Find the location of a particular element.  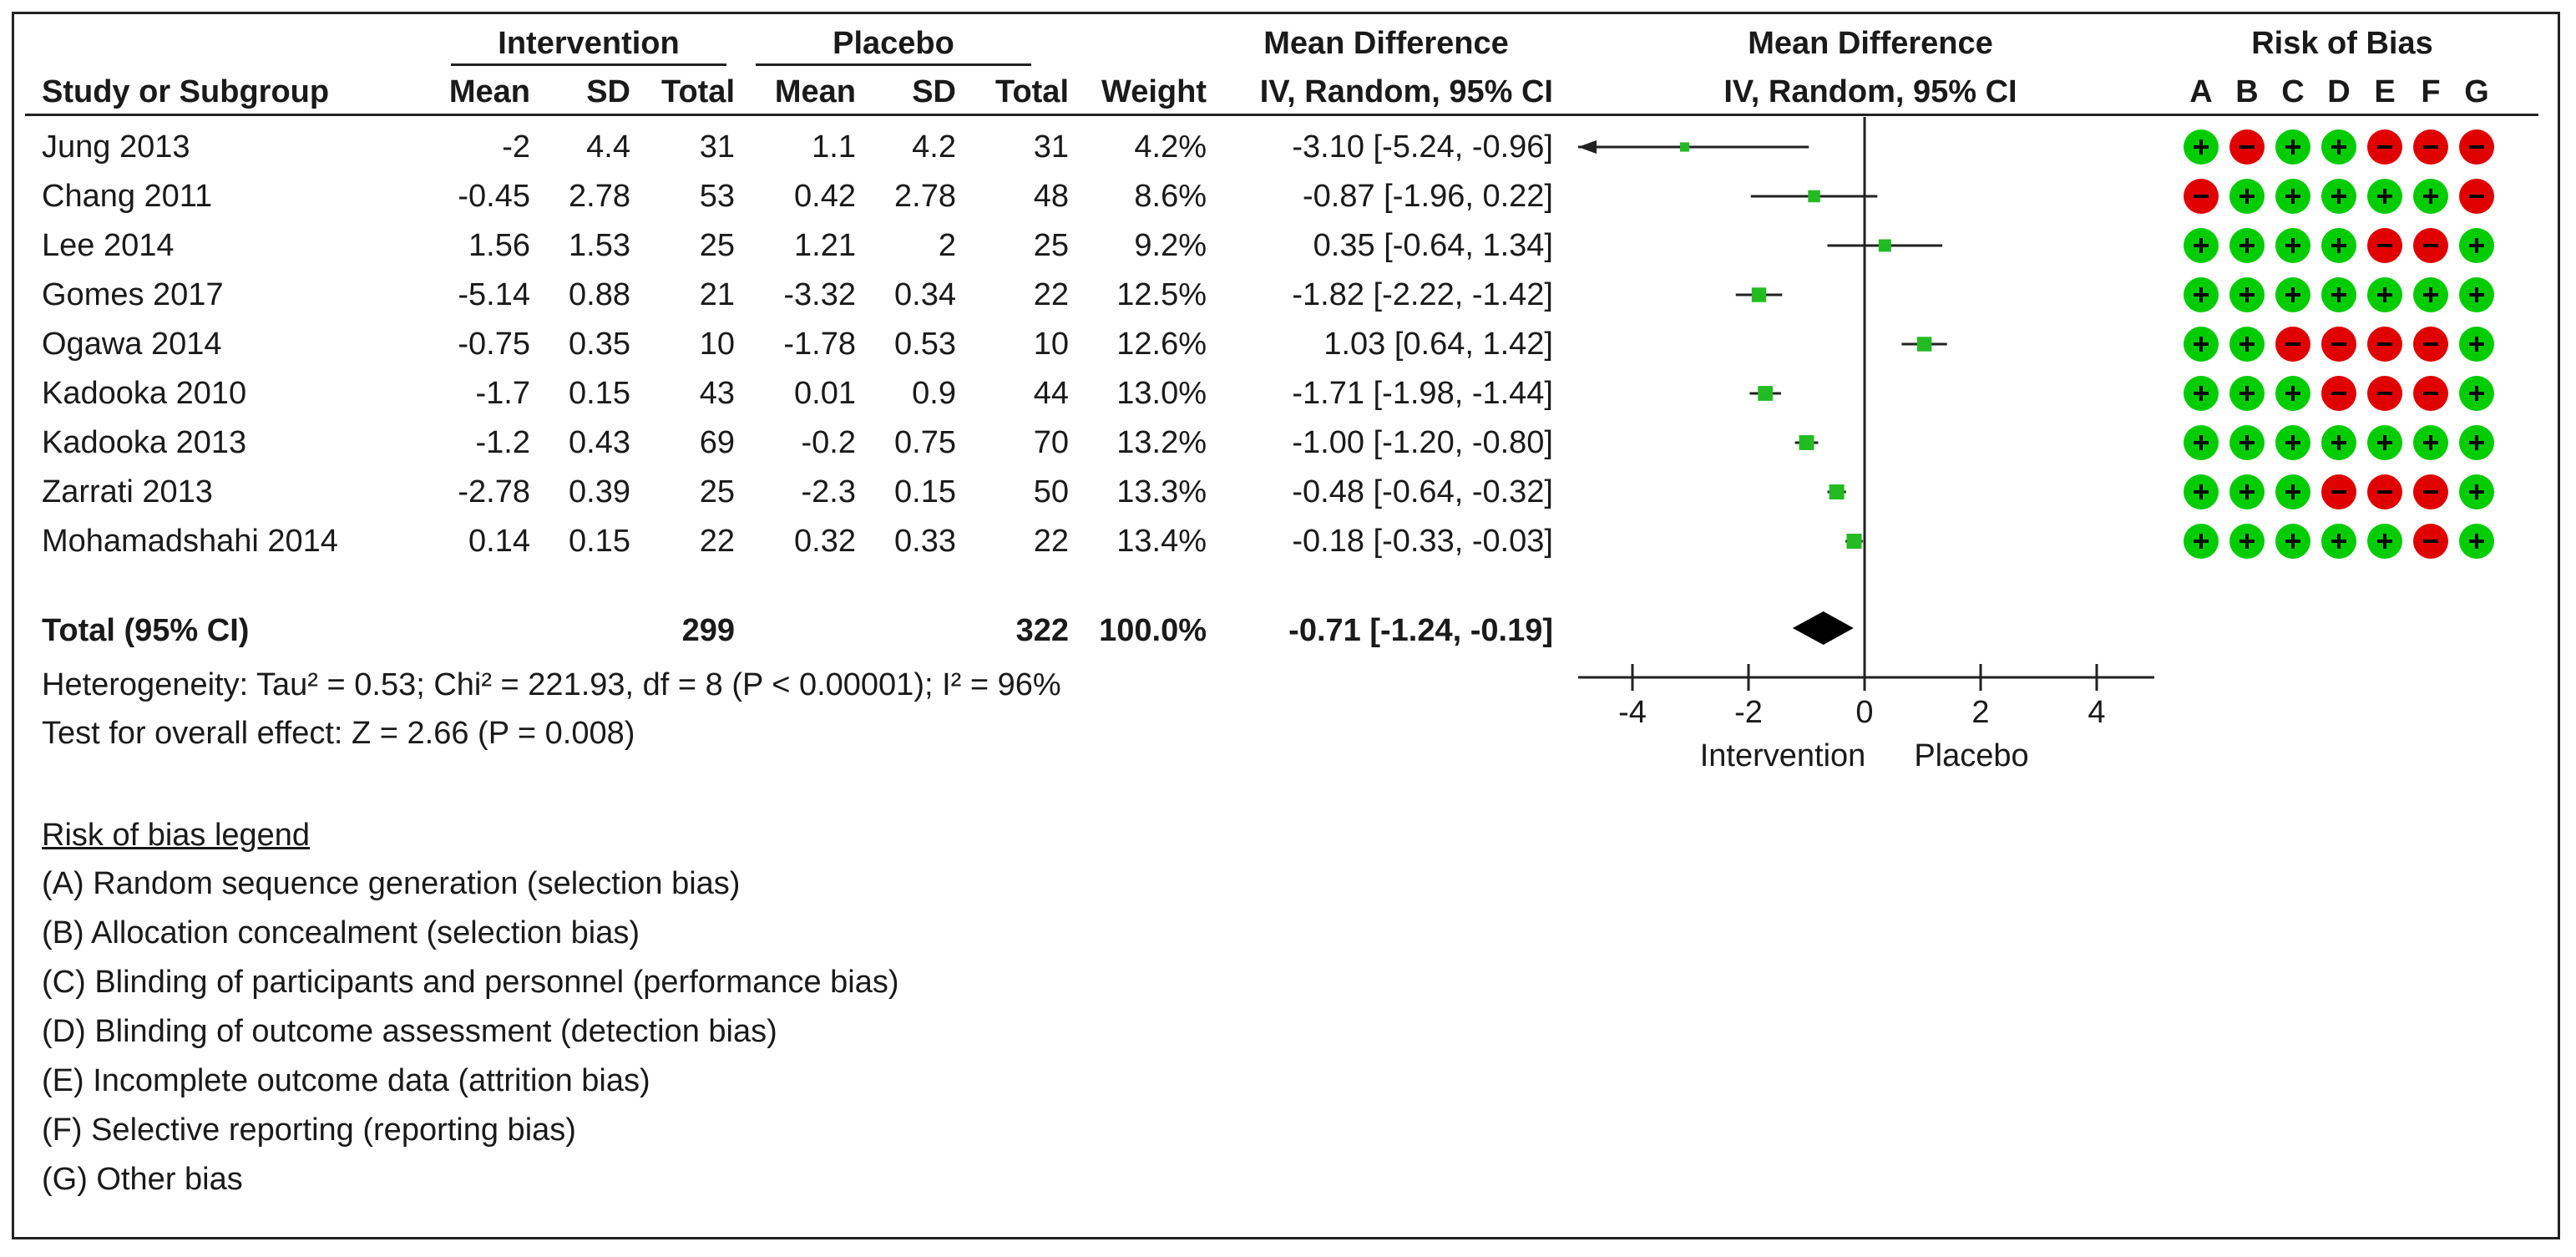

intervention-sd: 0.88 is located at coordinates (599, 294).